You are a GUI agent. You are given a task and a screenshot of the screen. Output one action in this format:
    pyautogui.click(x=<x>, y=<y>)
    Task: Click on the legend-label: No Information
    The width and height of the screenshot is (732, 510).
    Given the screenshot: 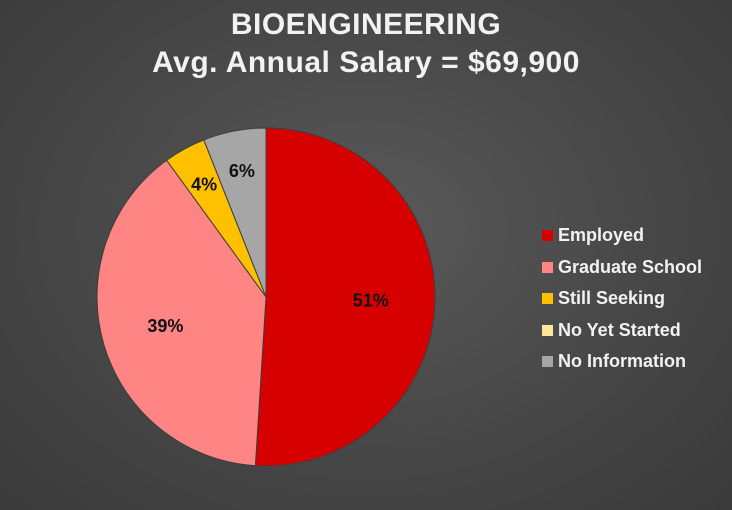 What is the action you would take?
    pyautogui.click(x=622, y=361)
    